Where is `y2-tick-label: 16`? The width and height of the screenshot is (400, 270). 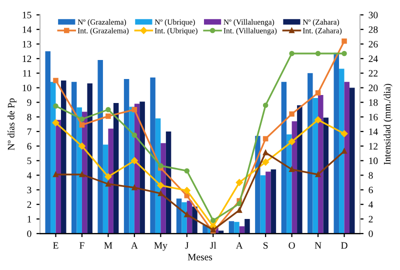 y2-tick-label: 16 is located at coordinates (373, 117).